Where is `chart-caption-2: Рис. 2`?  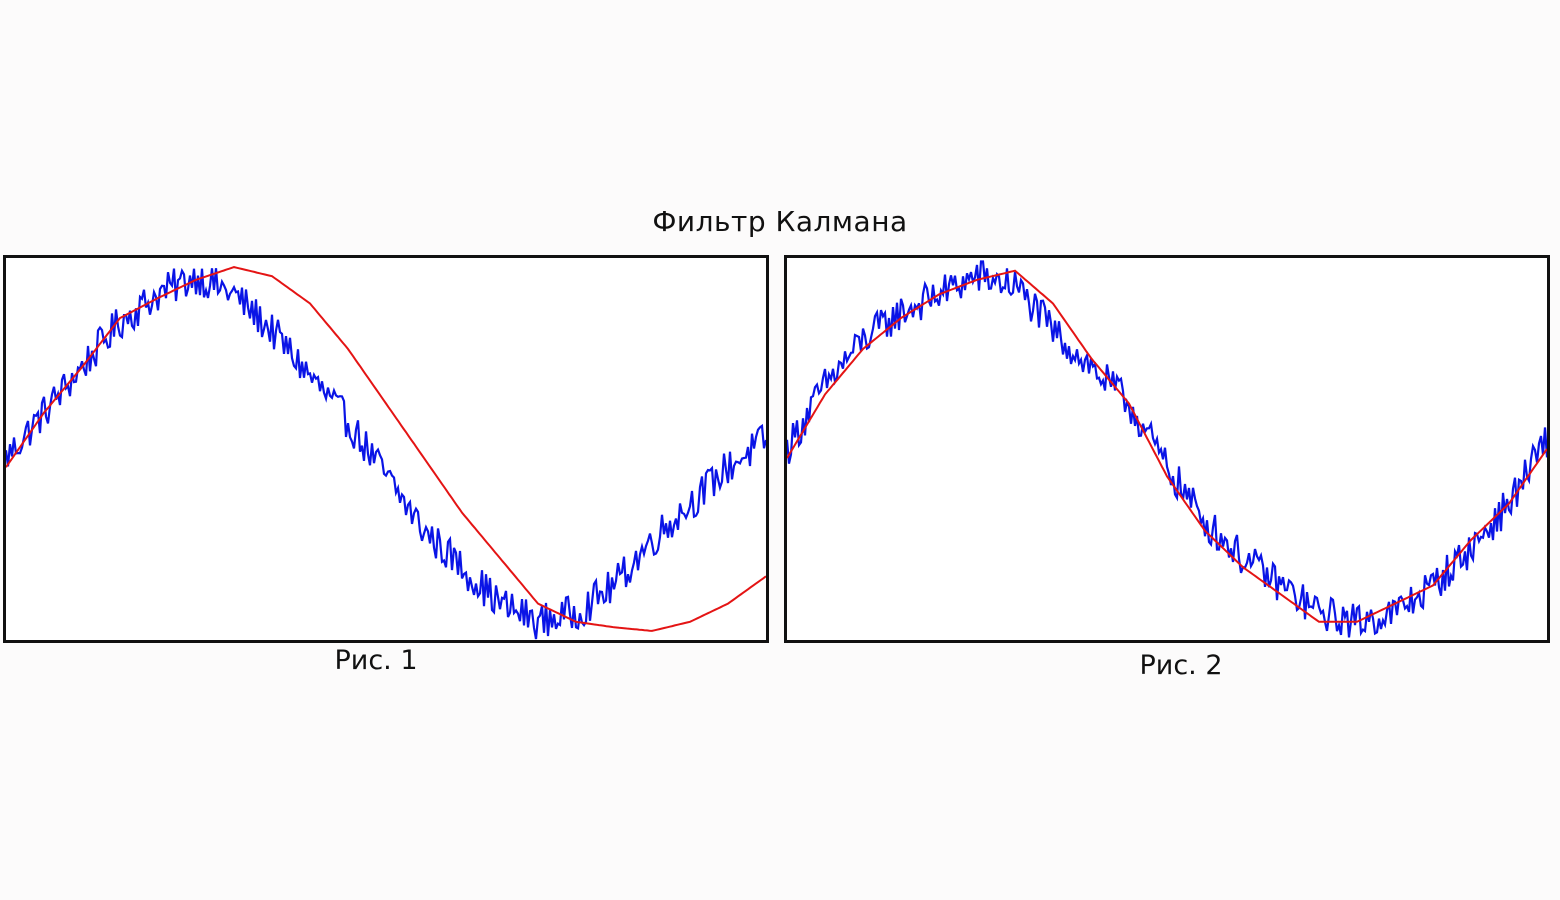
chart-caption-2: Рис. 2 is located at coordinates (1181, 665).